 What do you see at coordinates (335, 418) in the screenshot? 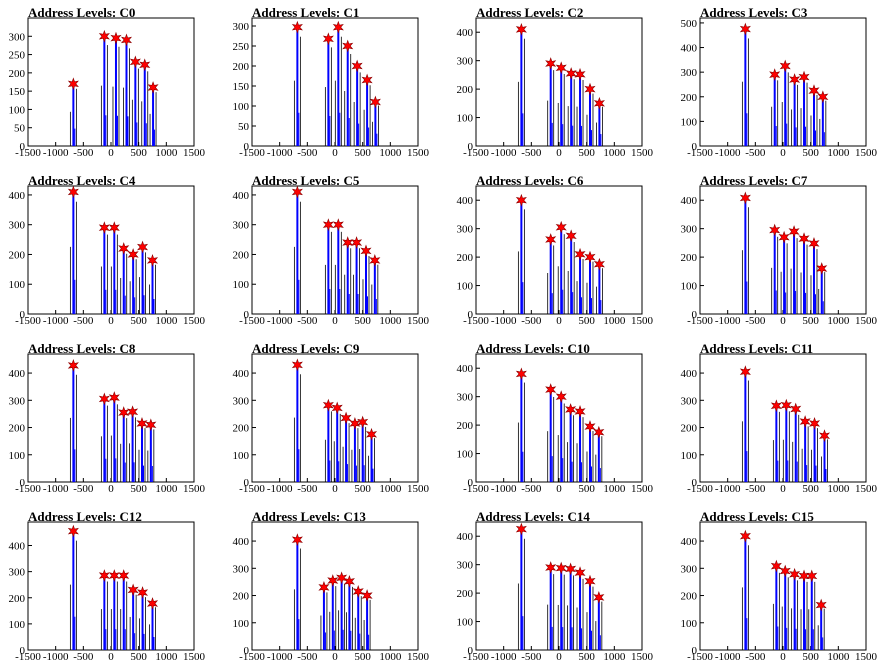
I see `axes-frame` at bounding box center [335, 418].